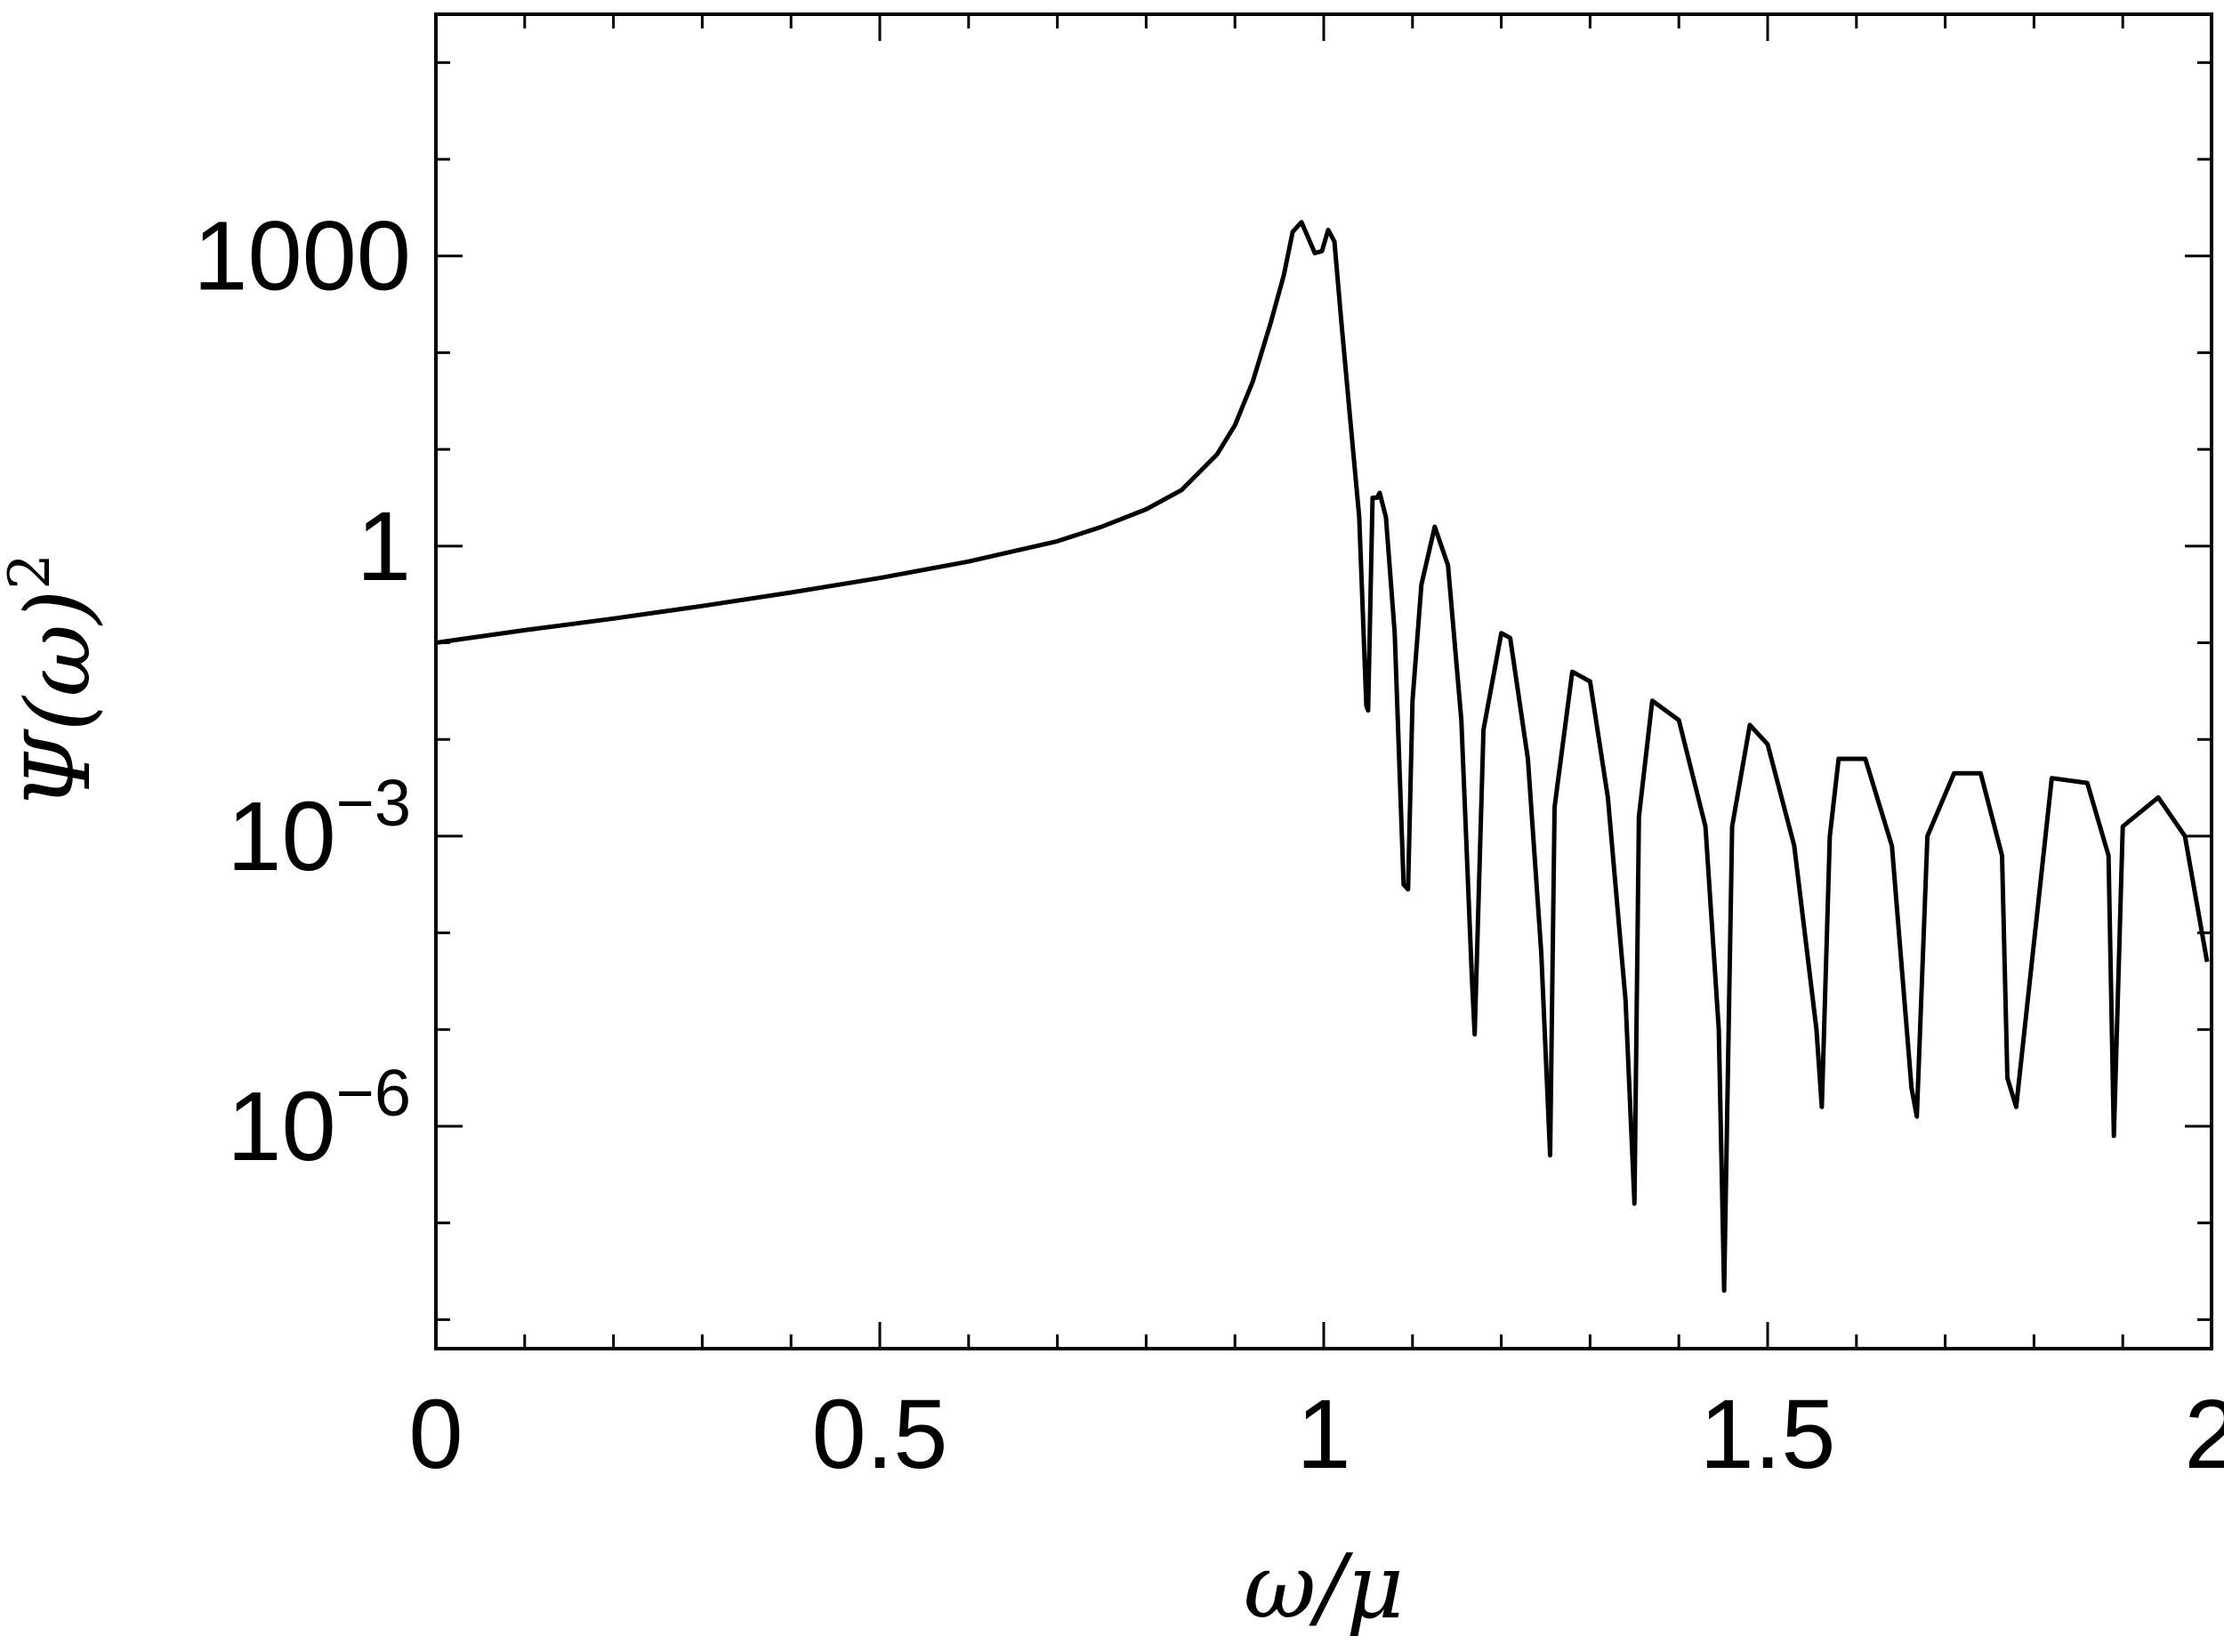  Describe the element at coordinates (1324, 1587) in the screenshot. I see `x-axis-title: ω/μ` at that location.